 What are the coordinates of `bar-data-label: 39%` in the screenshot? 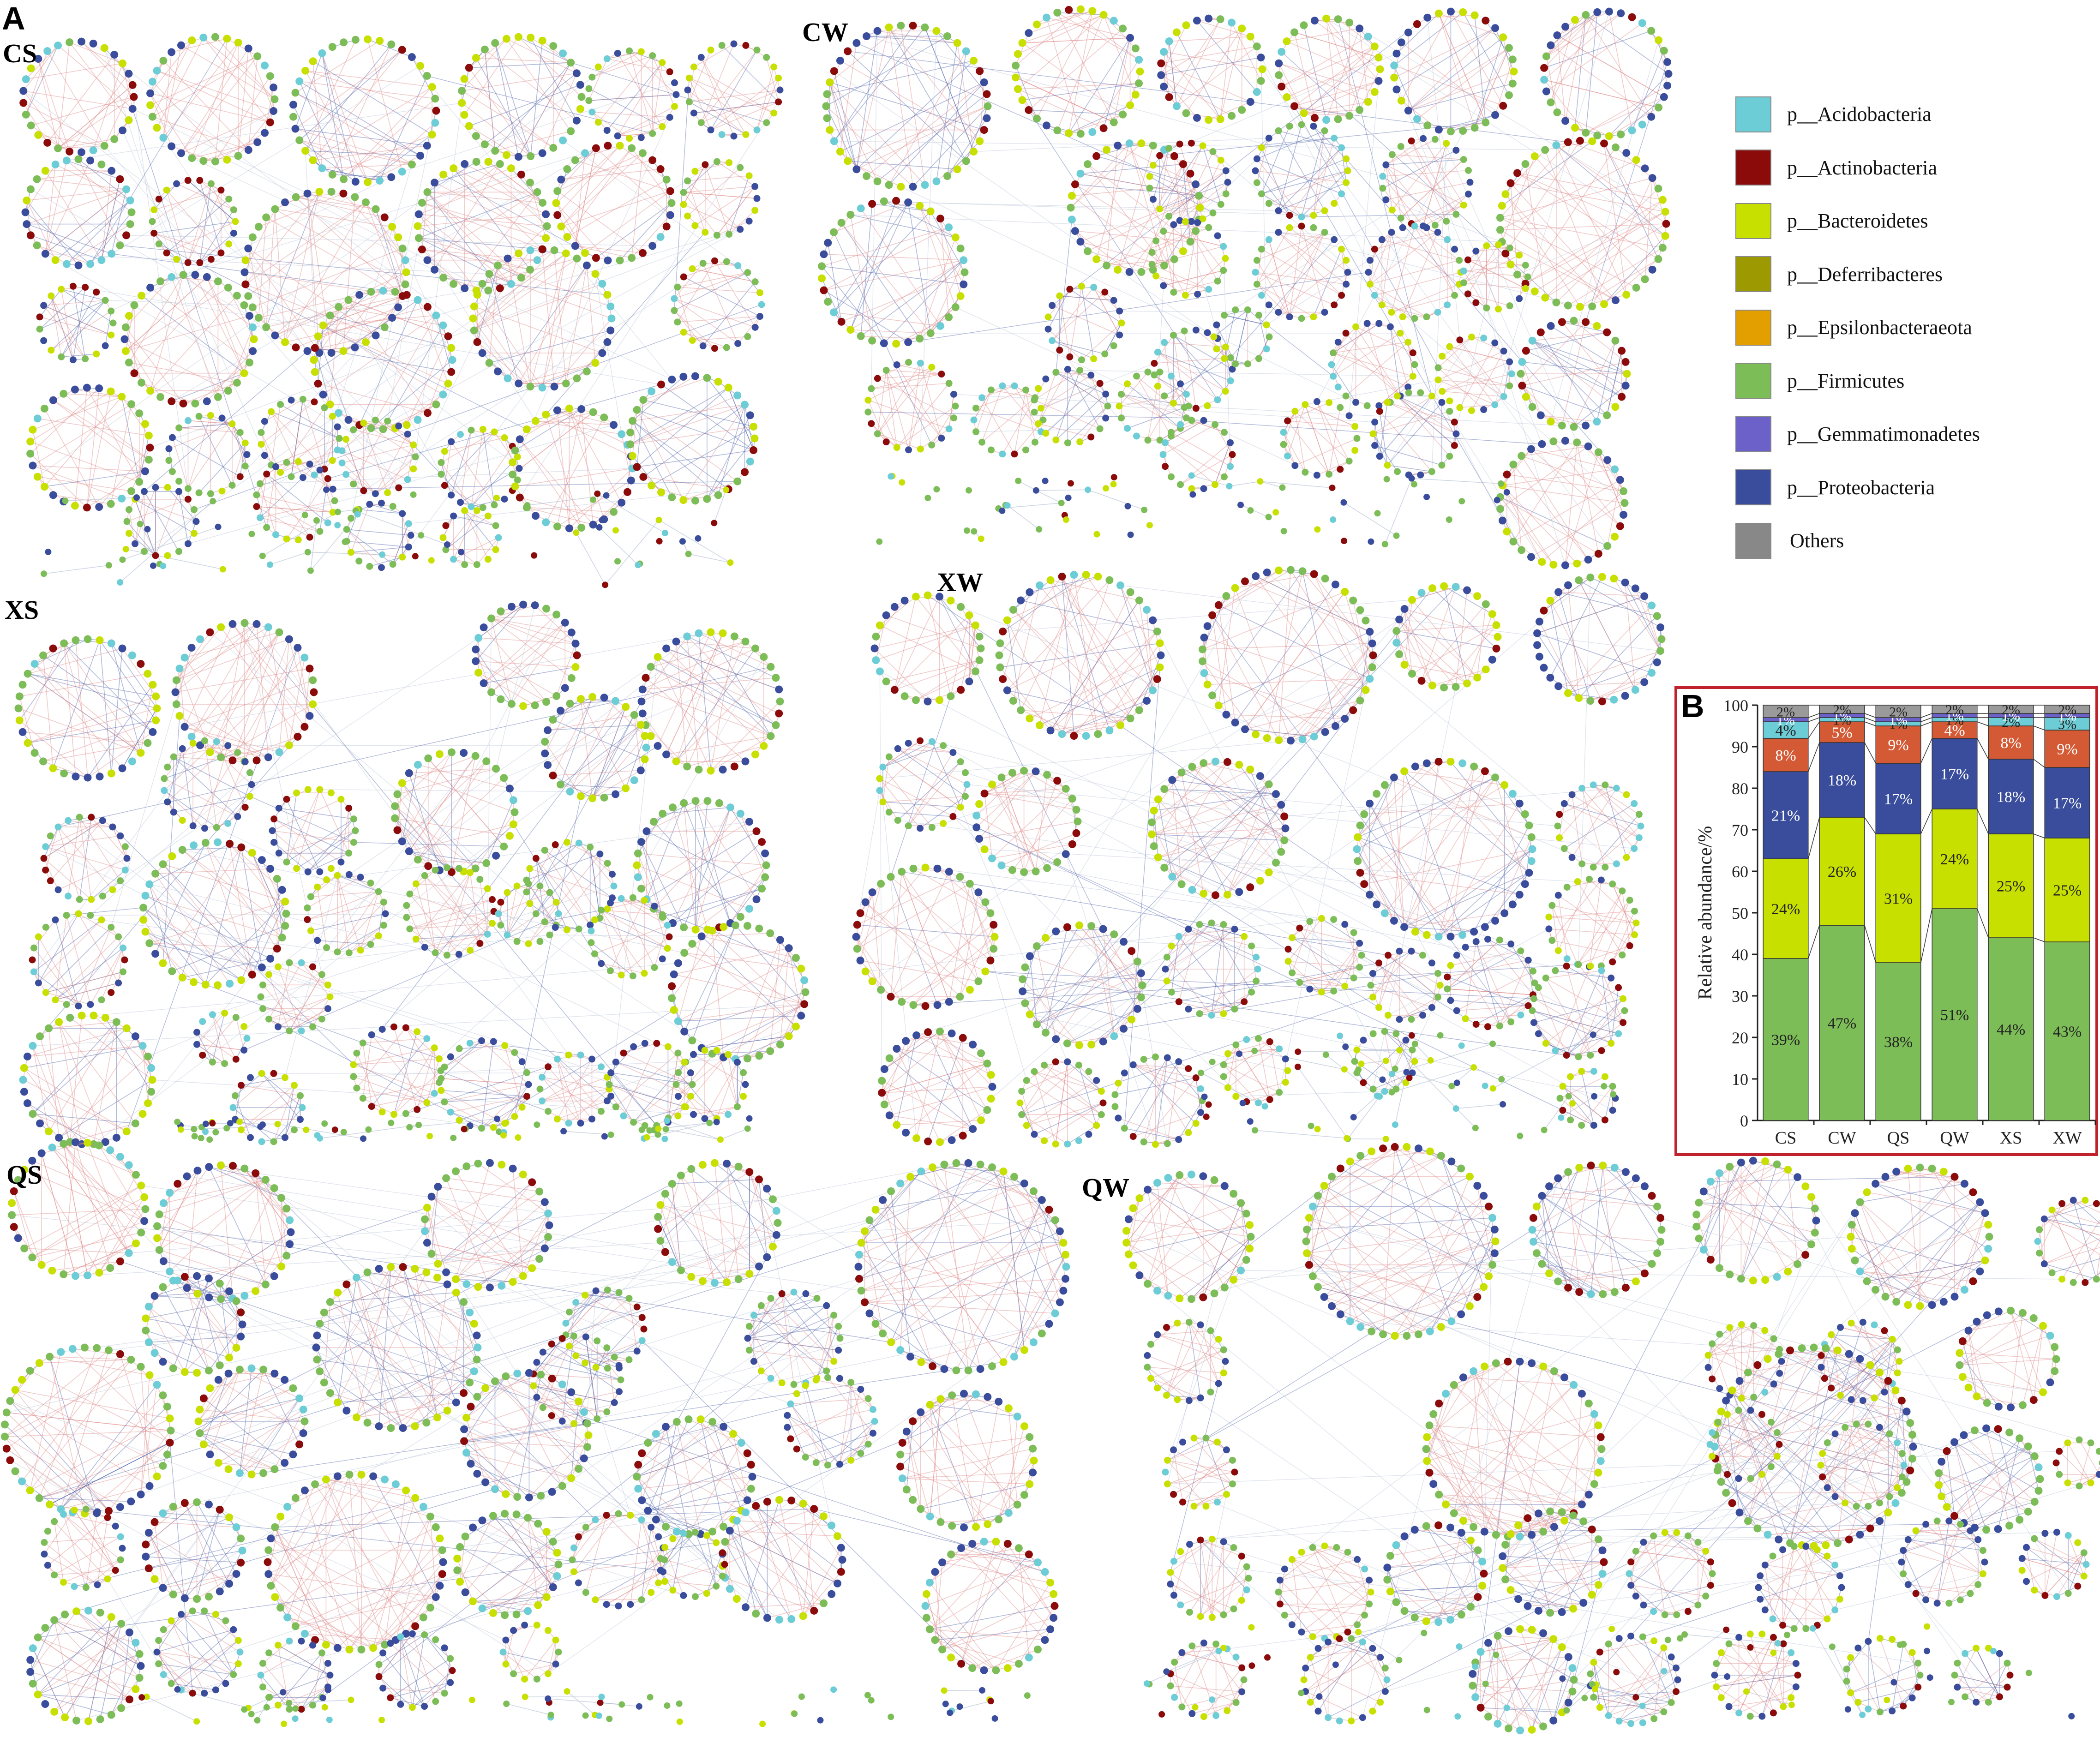 It's located at (1785, 1041).